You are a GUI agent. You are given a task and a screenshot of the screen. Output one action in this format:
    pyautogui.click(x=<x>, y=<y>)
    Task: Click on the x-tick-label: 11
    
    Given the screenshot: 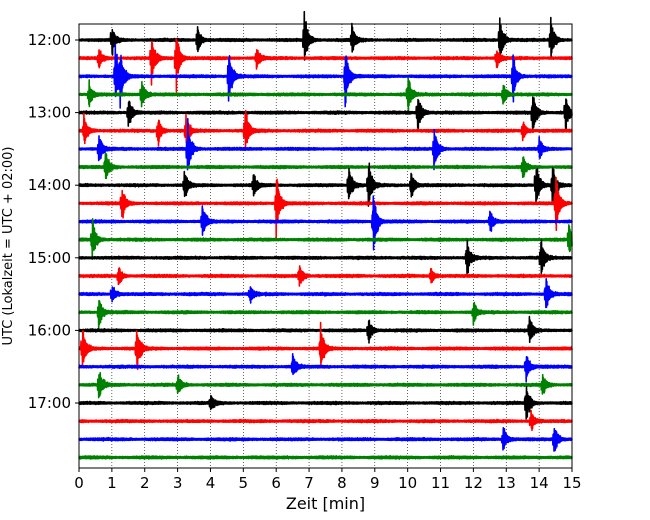 What is the action you would take?
    pyautogui.click(x=440, y=483)
    